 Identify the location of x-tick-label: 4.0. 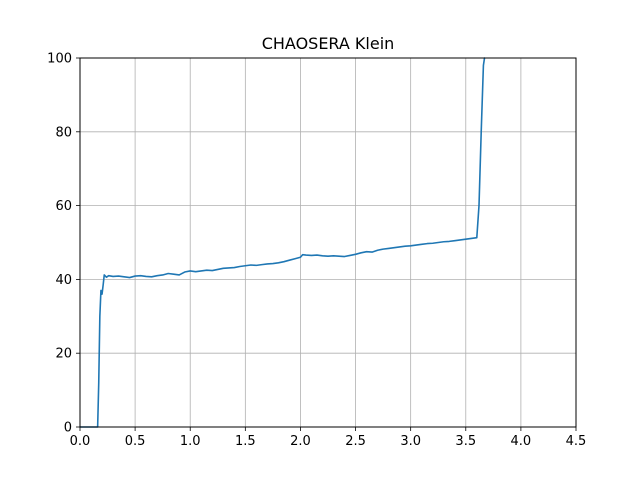
(521, 441).